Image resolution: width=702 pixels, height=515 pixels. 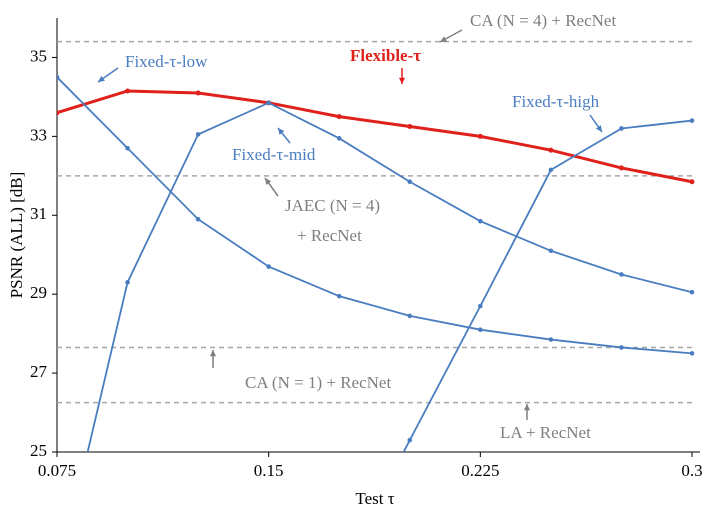 I want to click on y-tick-label: 29, so click(x=38, y=292).